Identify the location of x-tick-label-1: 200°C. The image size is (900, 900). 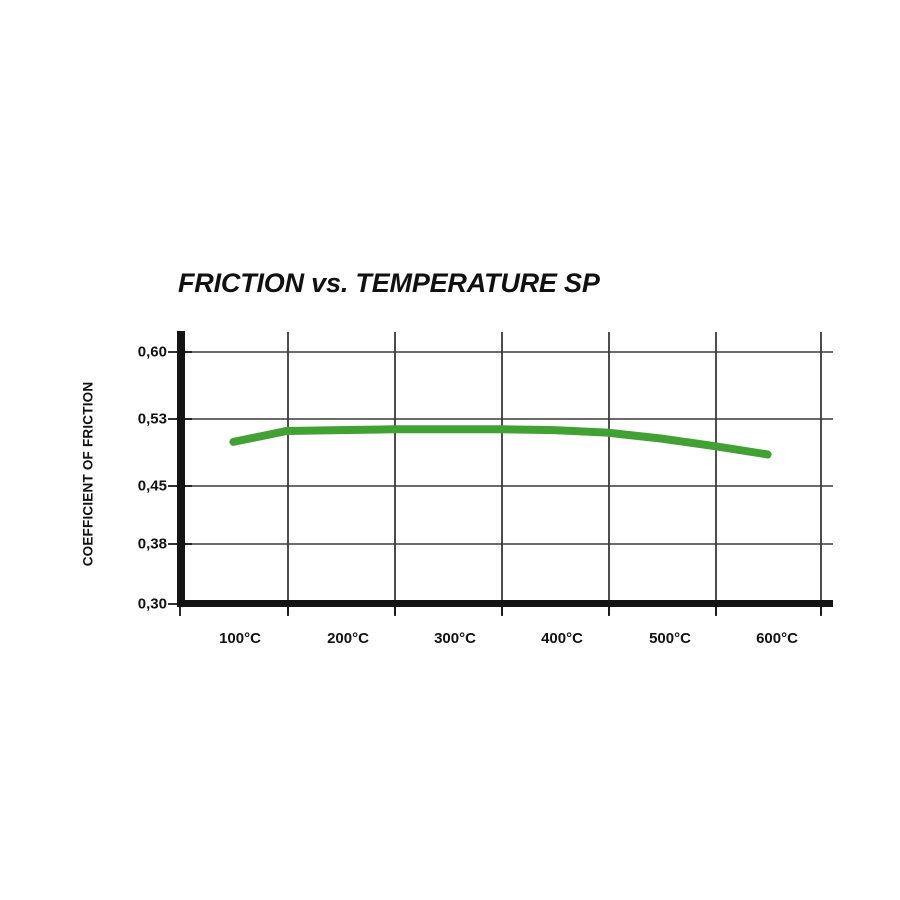
(348, 638).